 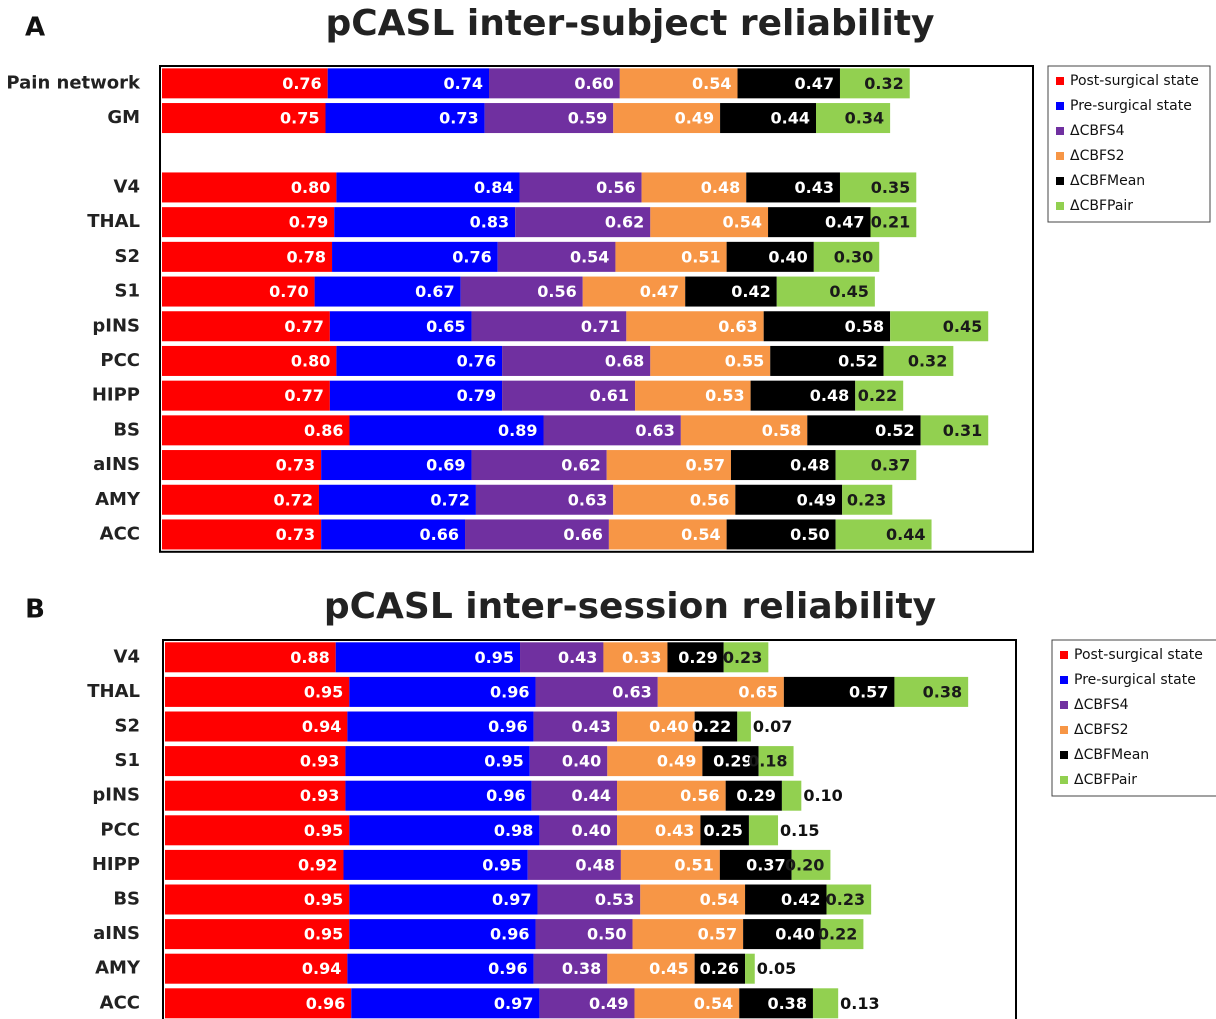 What do you see at coordinates (123, 117) in the screenshot?
I see `category-label: GM` at bounding box center [123, 117].